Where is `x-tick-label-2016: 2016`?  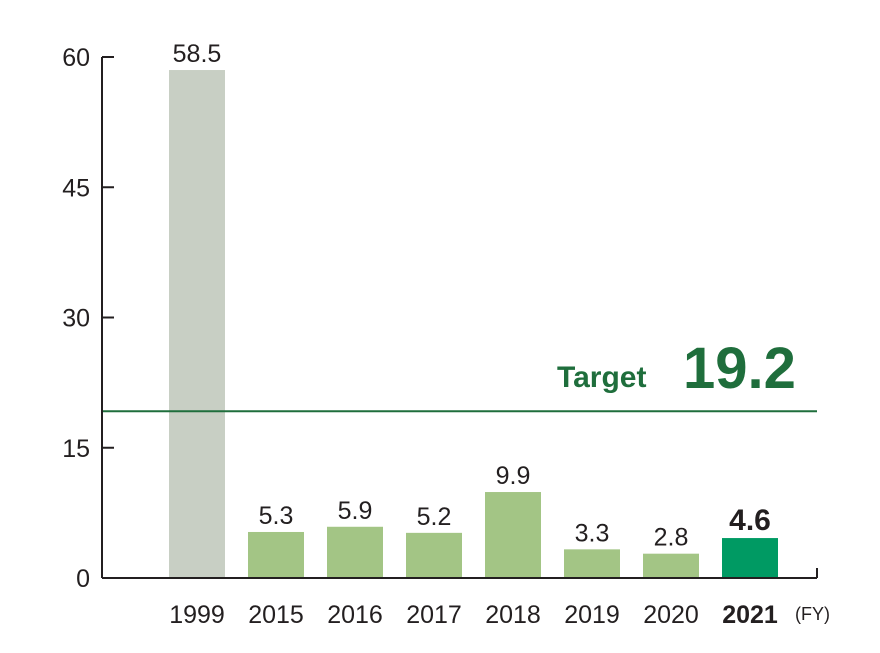
x-tick-label-2016: 2016 is located at coordinates (355, 615).